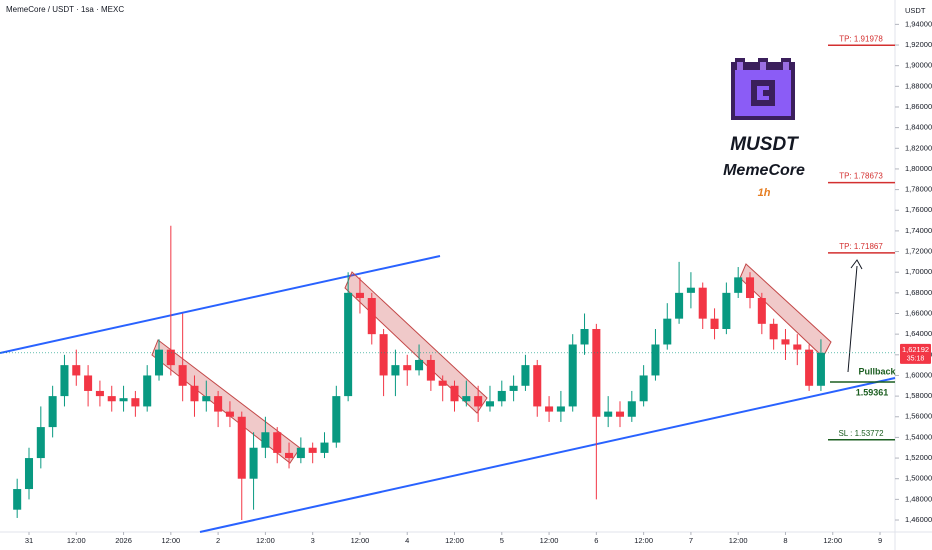 Image resolution: width=932 pixels, height=550 pixels. Describe the element at coordinates (918, 312) in the screenshot. I see `y-tick-label: 1,66000` at that location.